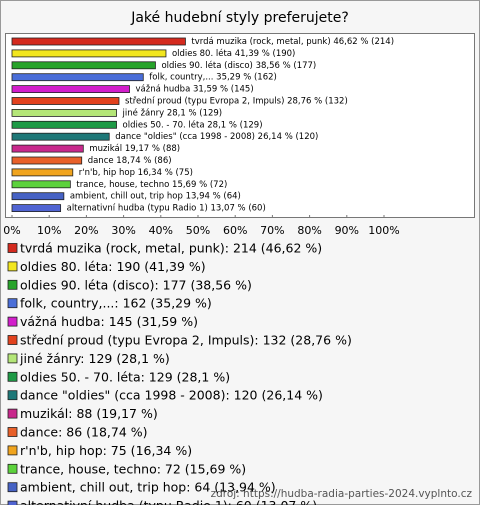 The width and height of the screenshot is (480, 505). I want to click on legend-label: dance: 86 (18,74 %), so click(84, 432).